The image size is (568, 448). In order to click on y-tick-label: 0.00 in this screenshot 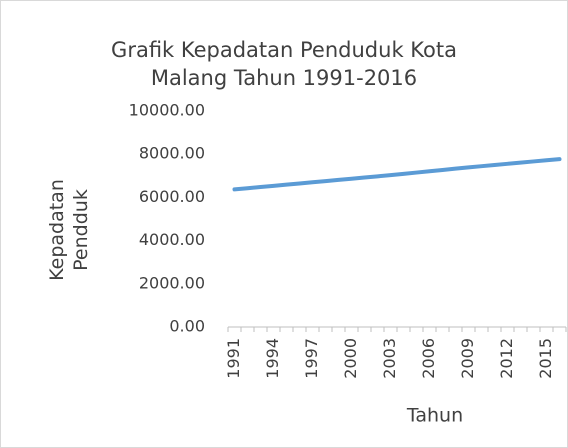, I will do `click(187, 326)`.